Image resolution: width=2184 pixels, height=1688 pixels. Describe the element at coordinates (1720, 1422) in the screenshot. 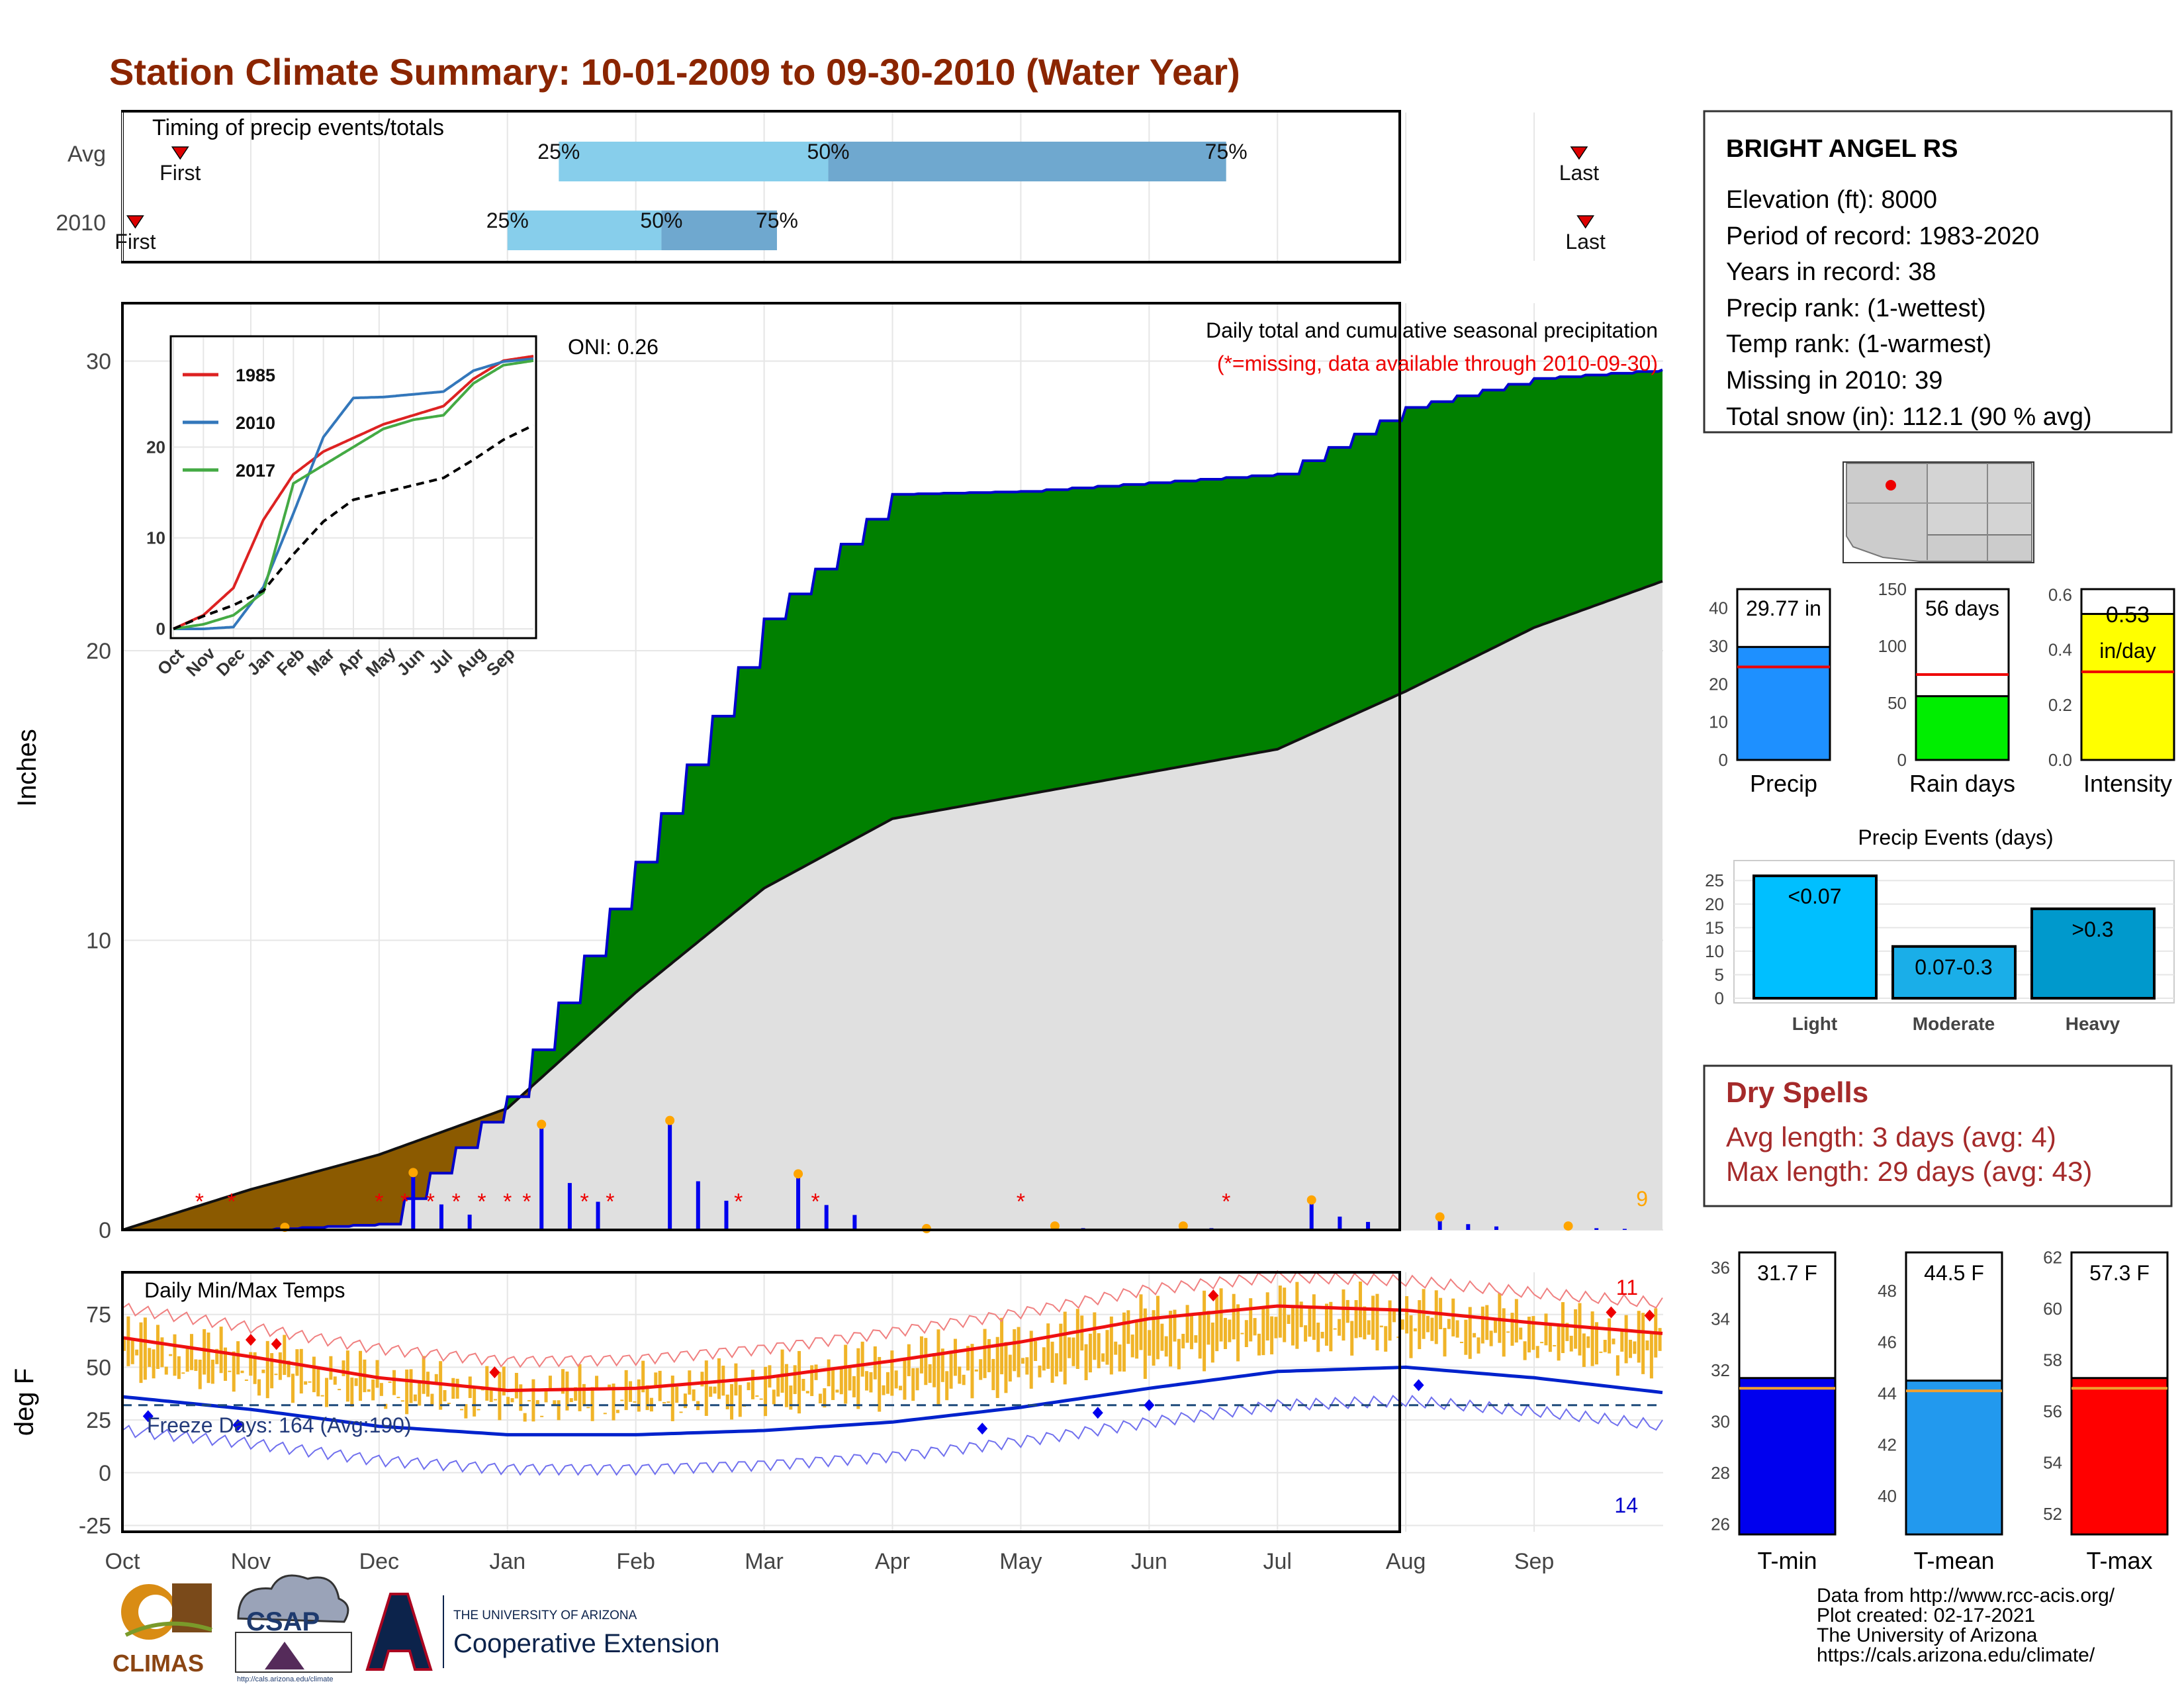

I see `temp-bar-ytick: 30` at that location.